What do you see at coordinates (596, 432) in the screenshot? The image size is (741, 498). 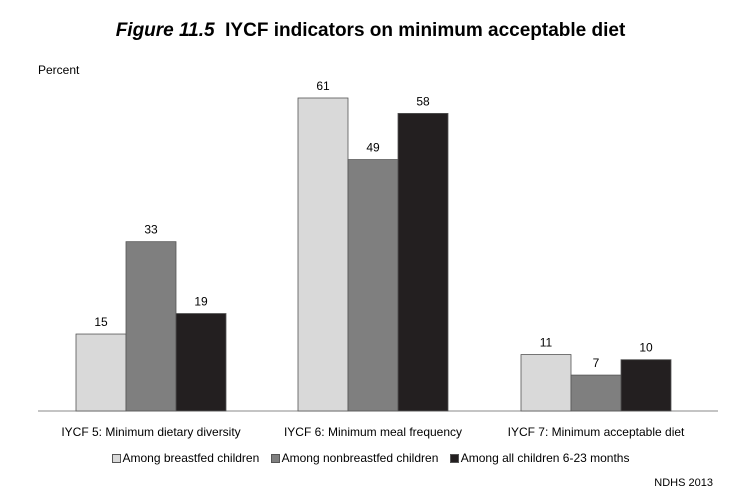 I see `x-tick-label-3: IYCF 7: Minimum acceptable diet` at bounding box center [596, 432].